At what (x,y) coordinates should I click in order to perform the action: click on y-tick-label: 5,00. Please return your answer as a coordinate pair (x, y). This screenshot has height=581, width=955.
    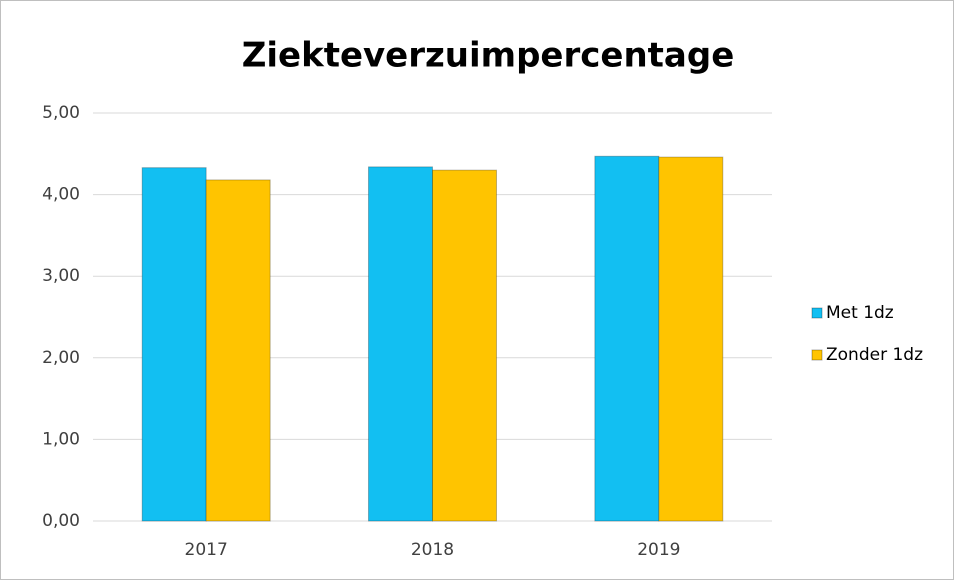
    Looking at the image, I should click on (61, 113).